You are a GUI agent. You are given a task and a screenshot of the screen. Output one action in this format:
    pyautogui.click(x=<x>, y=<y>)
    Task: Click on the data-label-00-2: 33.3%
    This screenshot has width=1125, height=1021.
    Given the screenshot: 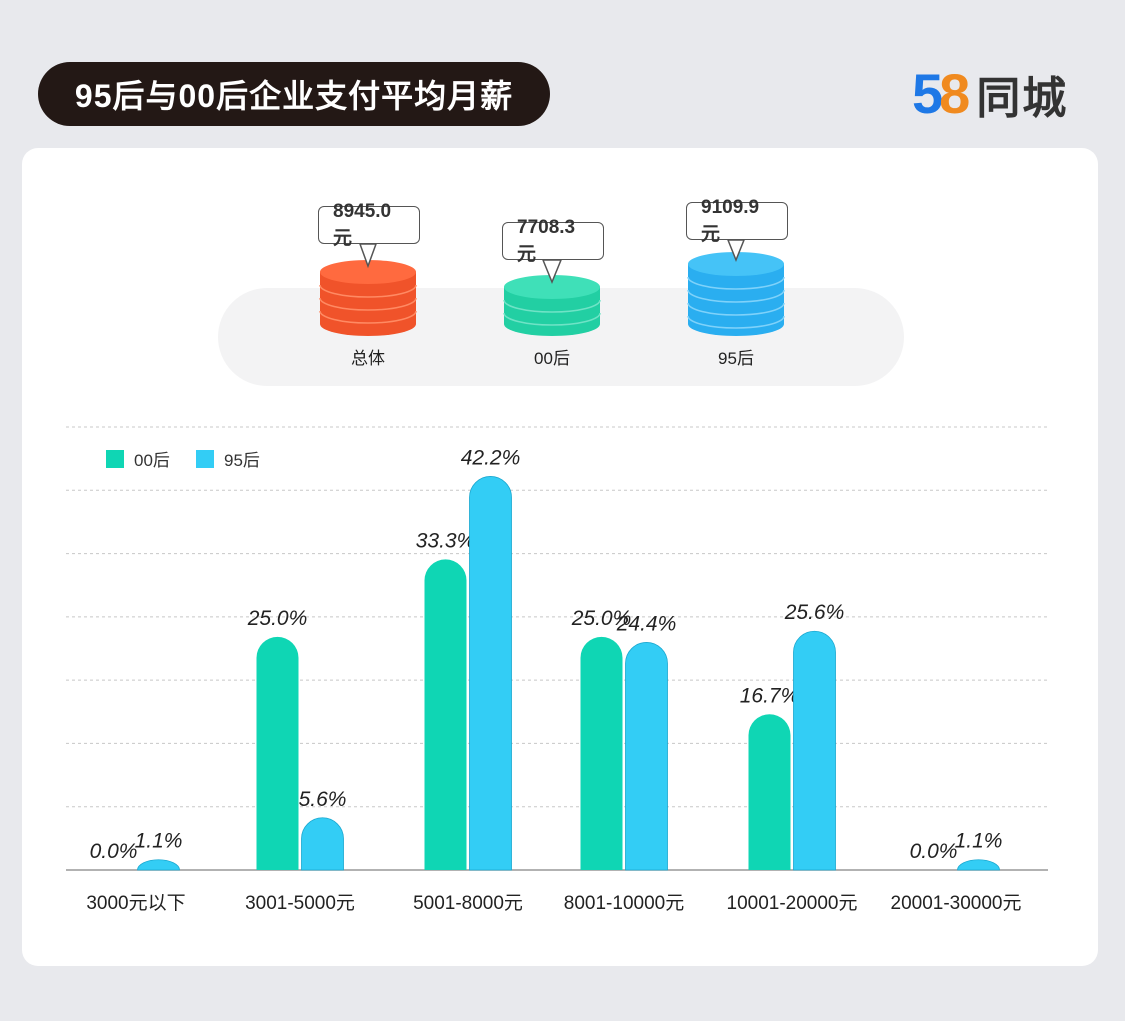 What is the action you would take?
    pyautogui.click(x=446, y=540)
    